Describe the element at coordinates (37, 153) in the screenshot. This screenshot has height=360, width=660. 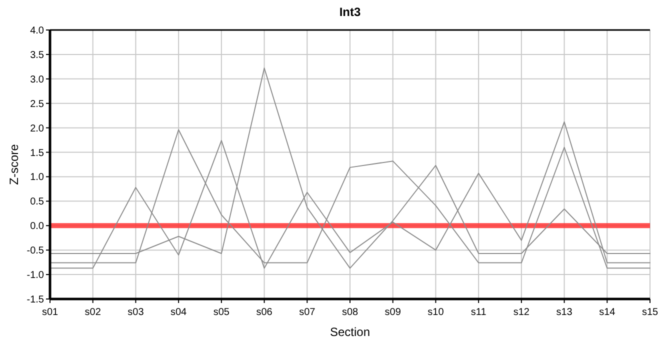
I see `y-tick-label: 1.5` at that location.